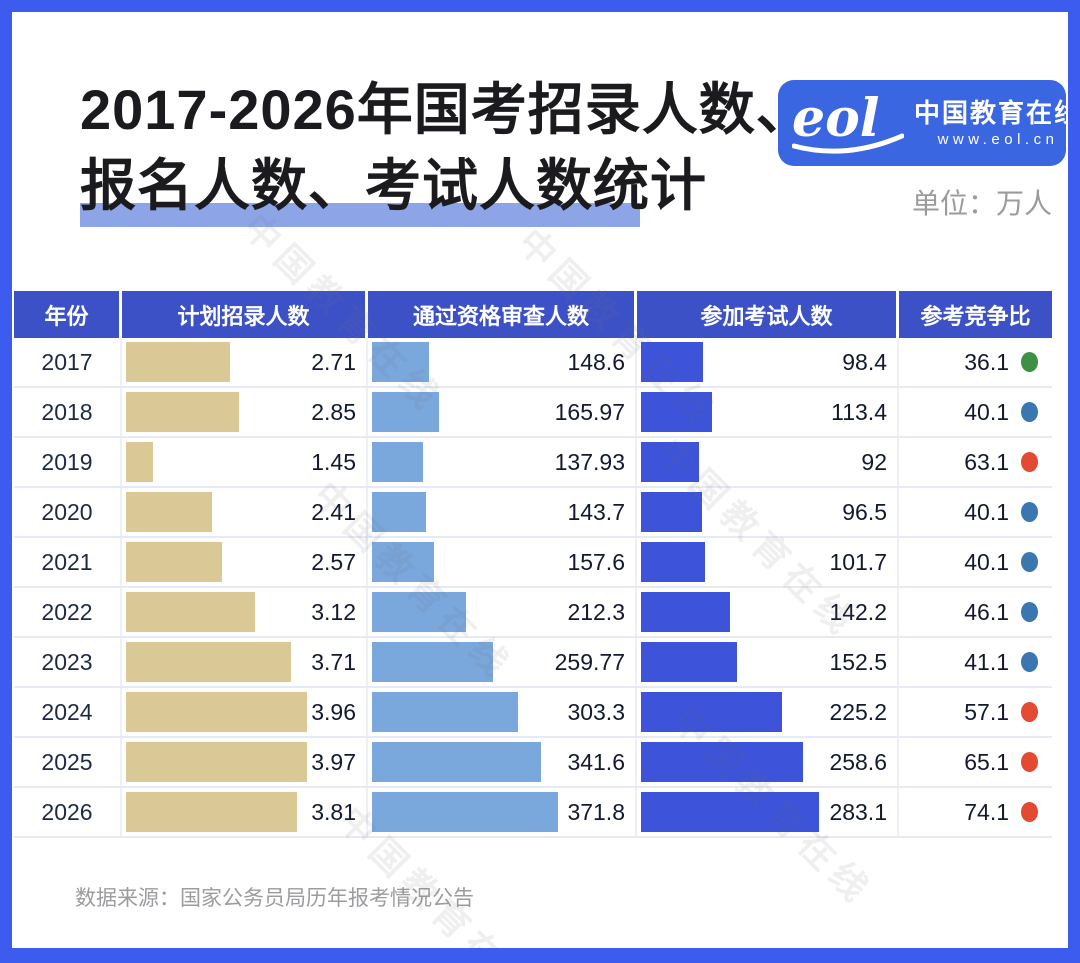 The height and width of the screenshot is (963, 1080). Describe the element at coordinates (333, 812) in the screenshot. I see `planned-value: 3.81` at that location.